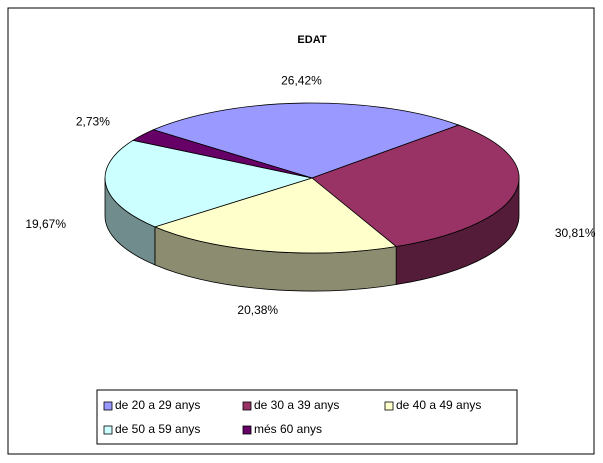  What do you see at coordinates (438, 405) in the screenshot?
I see `legend-label: de 40 a 49 anys` at bounding box center [438, 405].